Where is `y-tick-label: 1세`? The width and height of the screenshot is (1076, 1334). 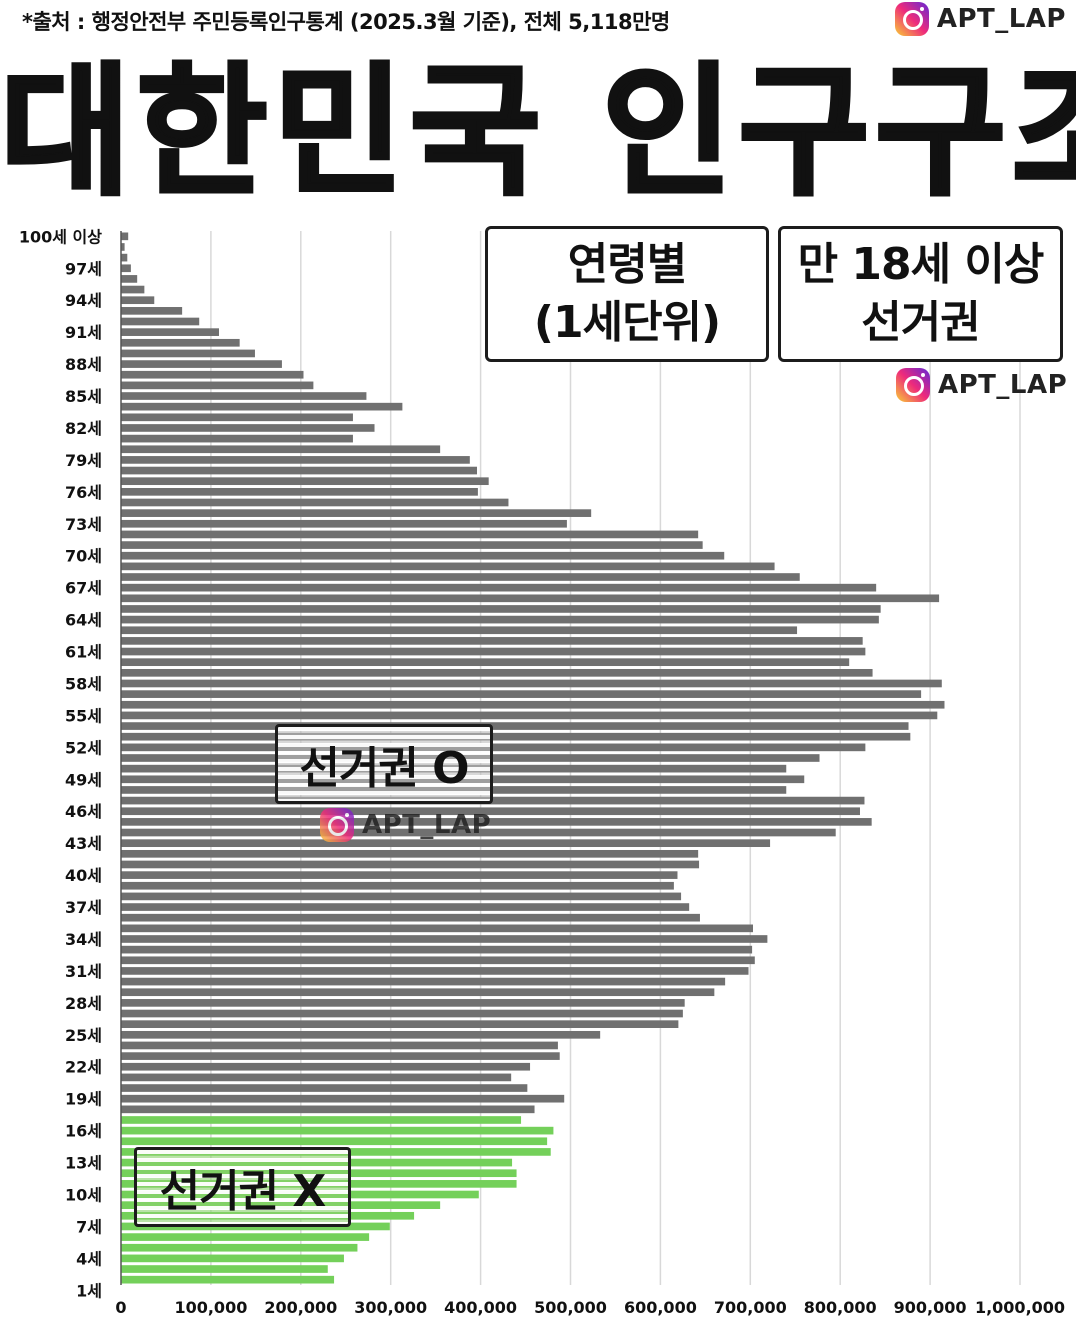
y-tick-label: 1세 is located at coordinates (89, 1290).